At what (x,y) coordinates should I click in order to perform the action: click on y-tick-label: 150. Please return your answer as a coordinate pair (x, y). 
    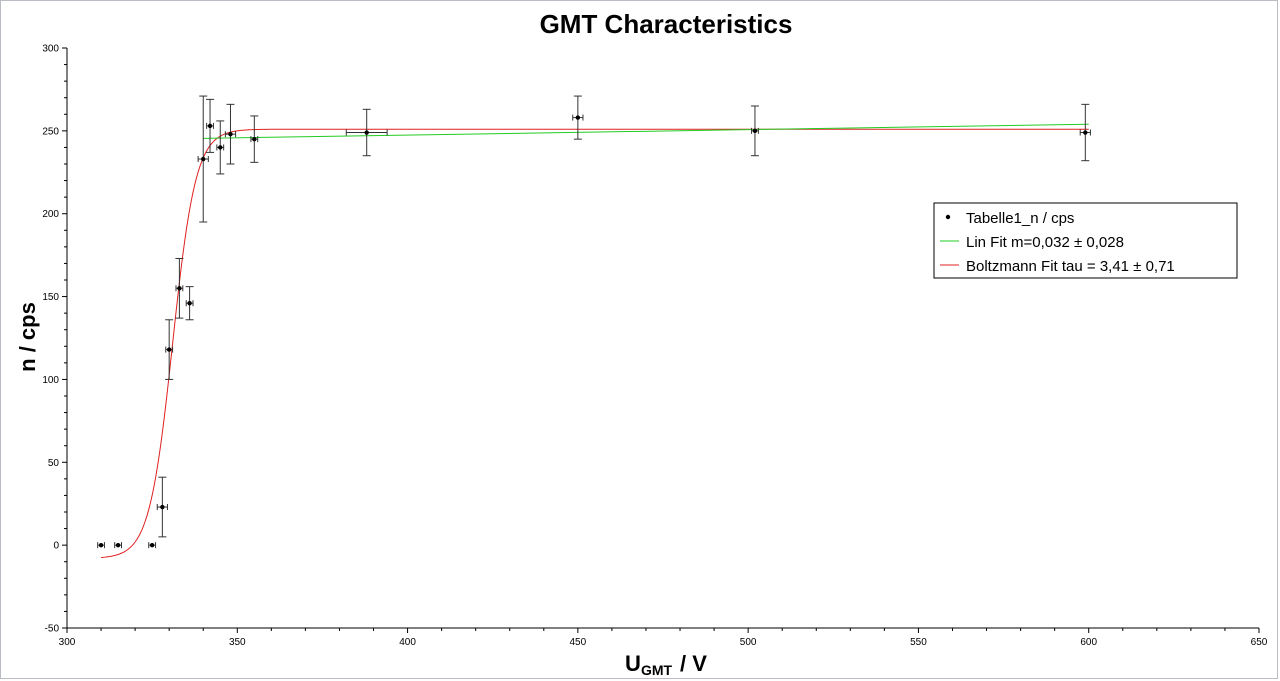
    Looking at the image, I should click on (50, 297).